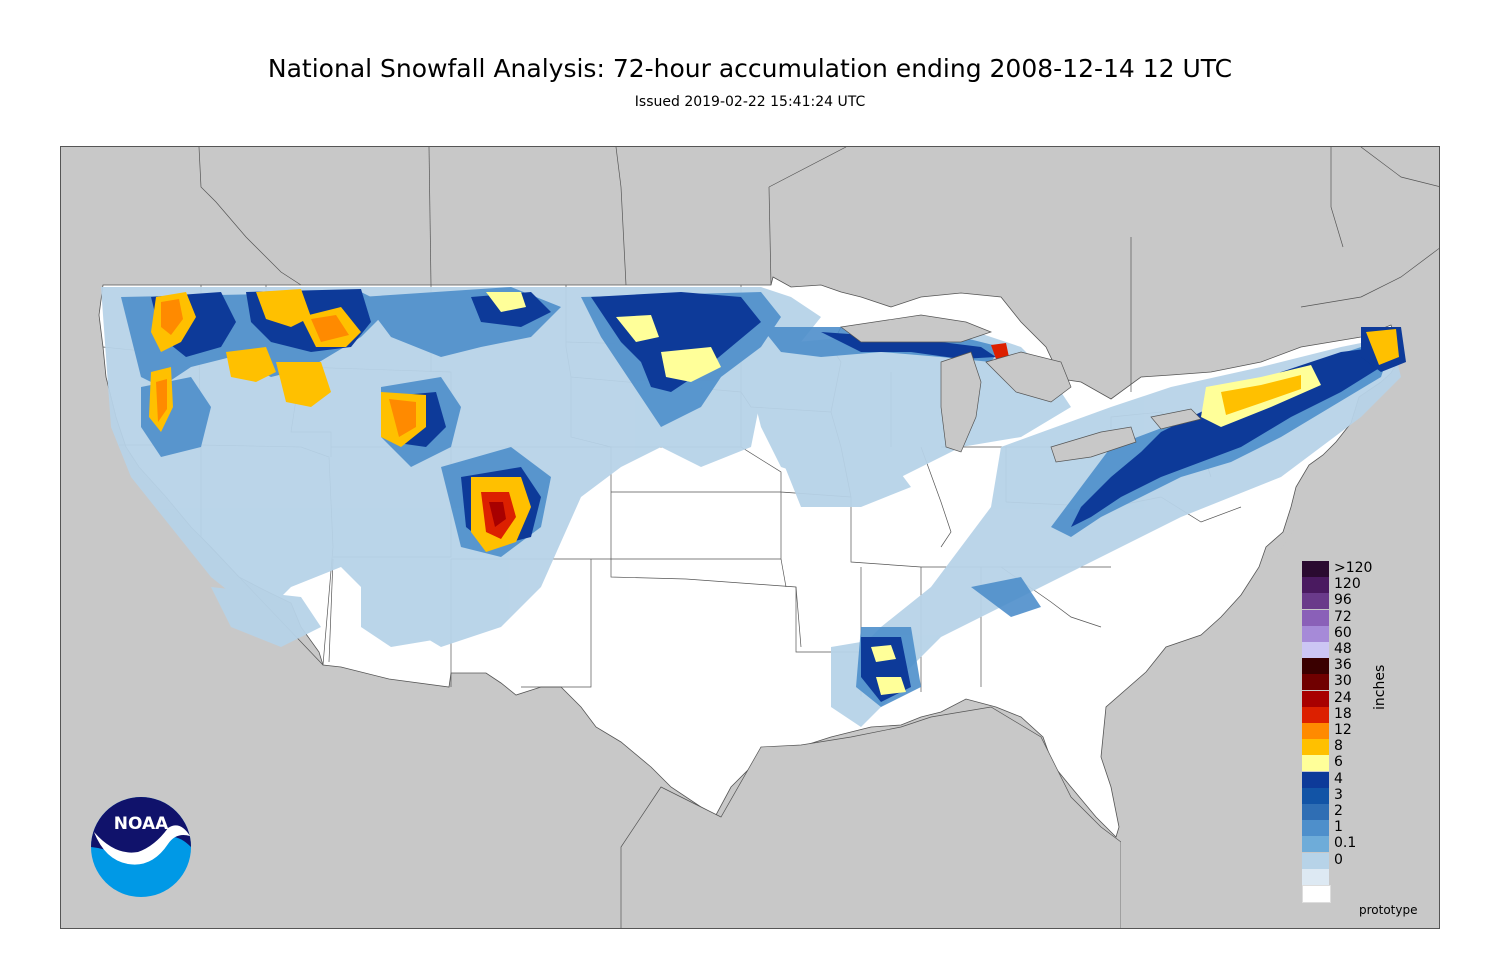 This screenshot has height=978, width=1500. What do you see at coordinates (1343, 616) in the screenshot?
I see `legend-label: 72` at bounding box center [1343, 616].